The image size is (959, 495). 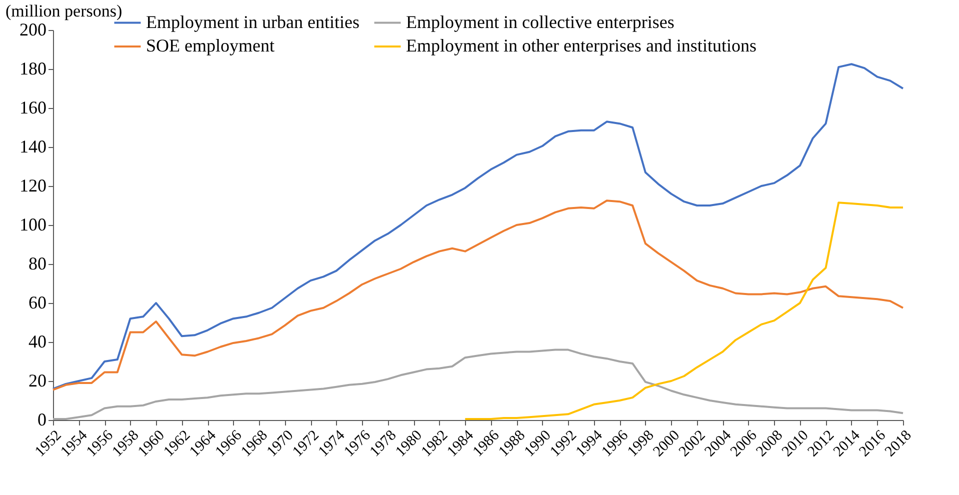 What do you see at coordinates (581, 46) in the screenshot?
I see `legend-label: Employment in other enterprises and institutions` at bounding box center [581, 46].